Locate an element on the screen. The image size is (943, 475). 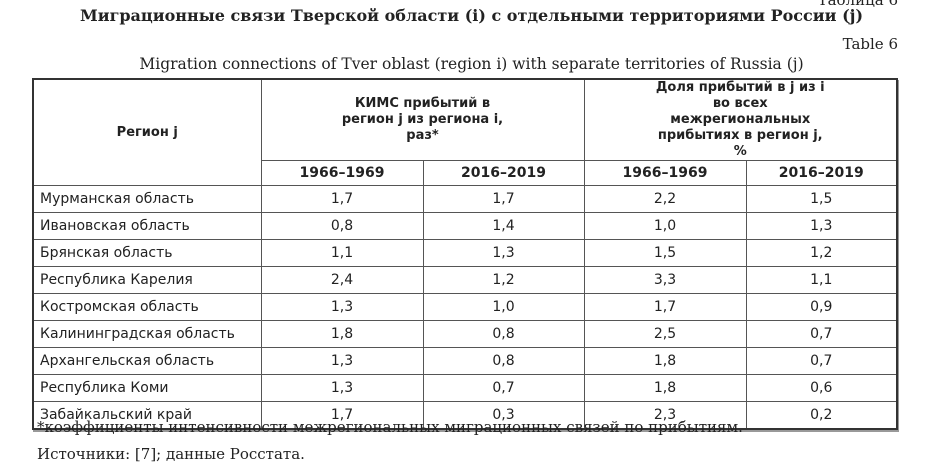
region-cell: Костромская область is located at coordinates (147, 307).